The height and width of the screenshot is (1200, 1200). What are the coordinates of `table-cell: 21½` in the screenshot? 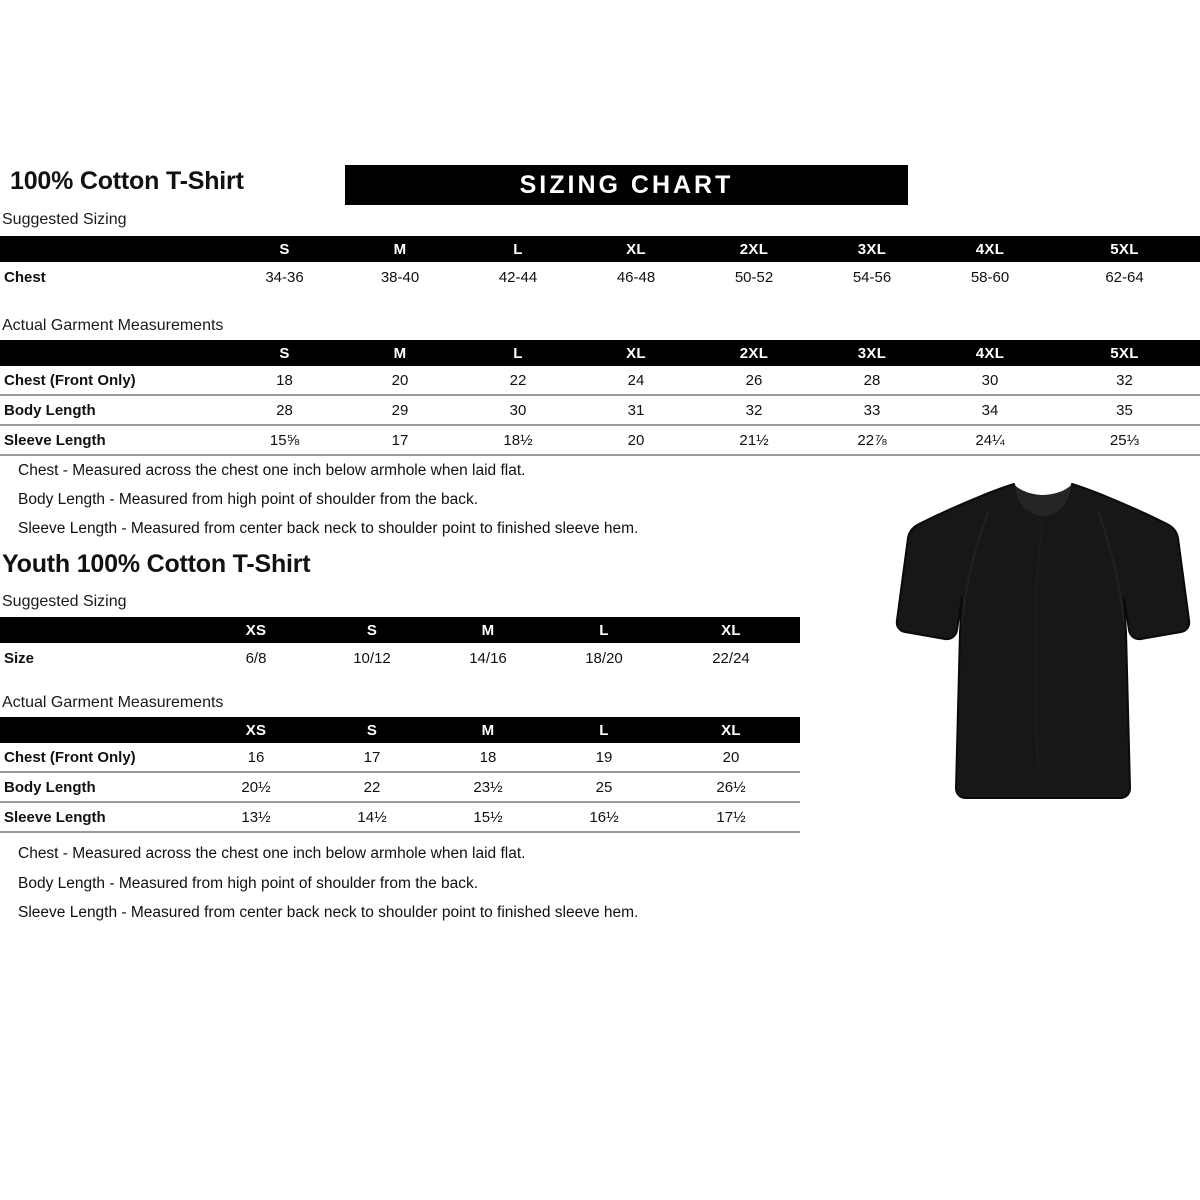 It's located at (754, 440).